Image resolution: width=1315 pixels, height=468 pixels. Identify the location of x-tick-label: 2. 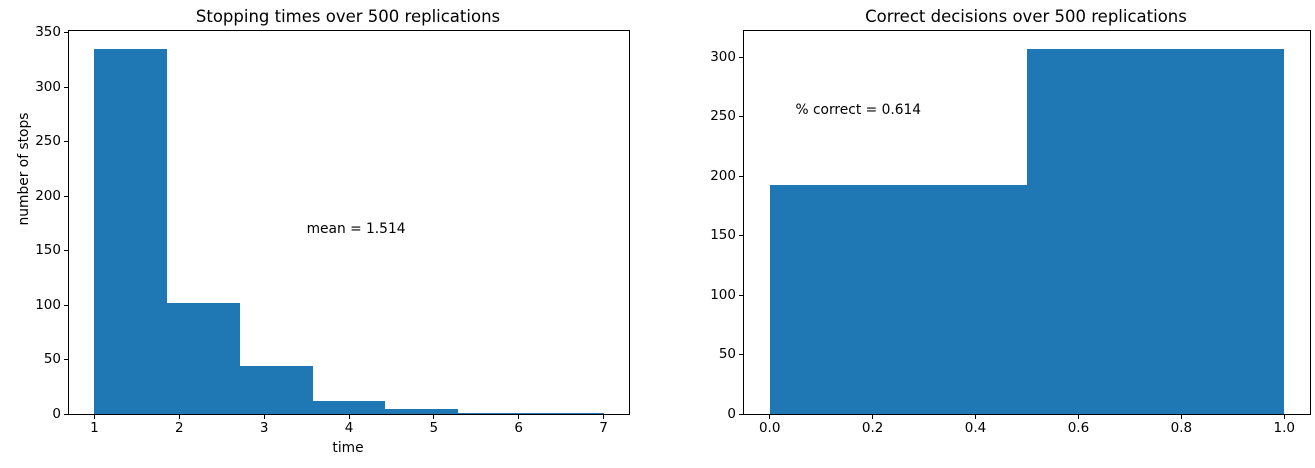
(179, 428).